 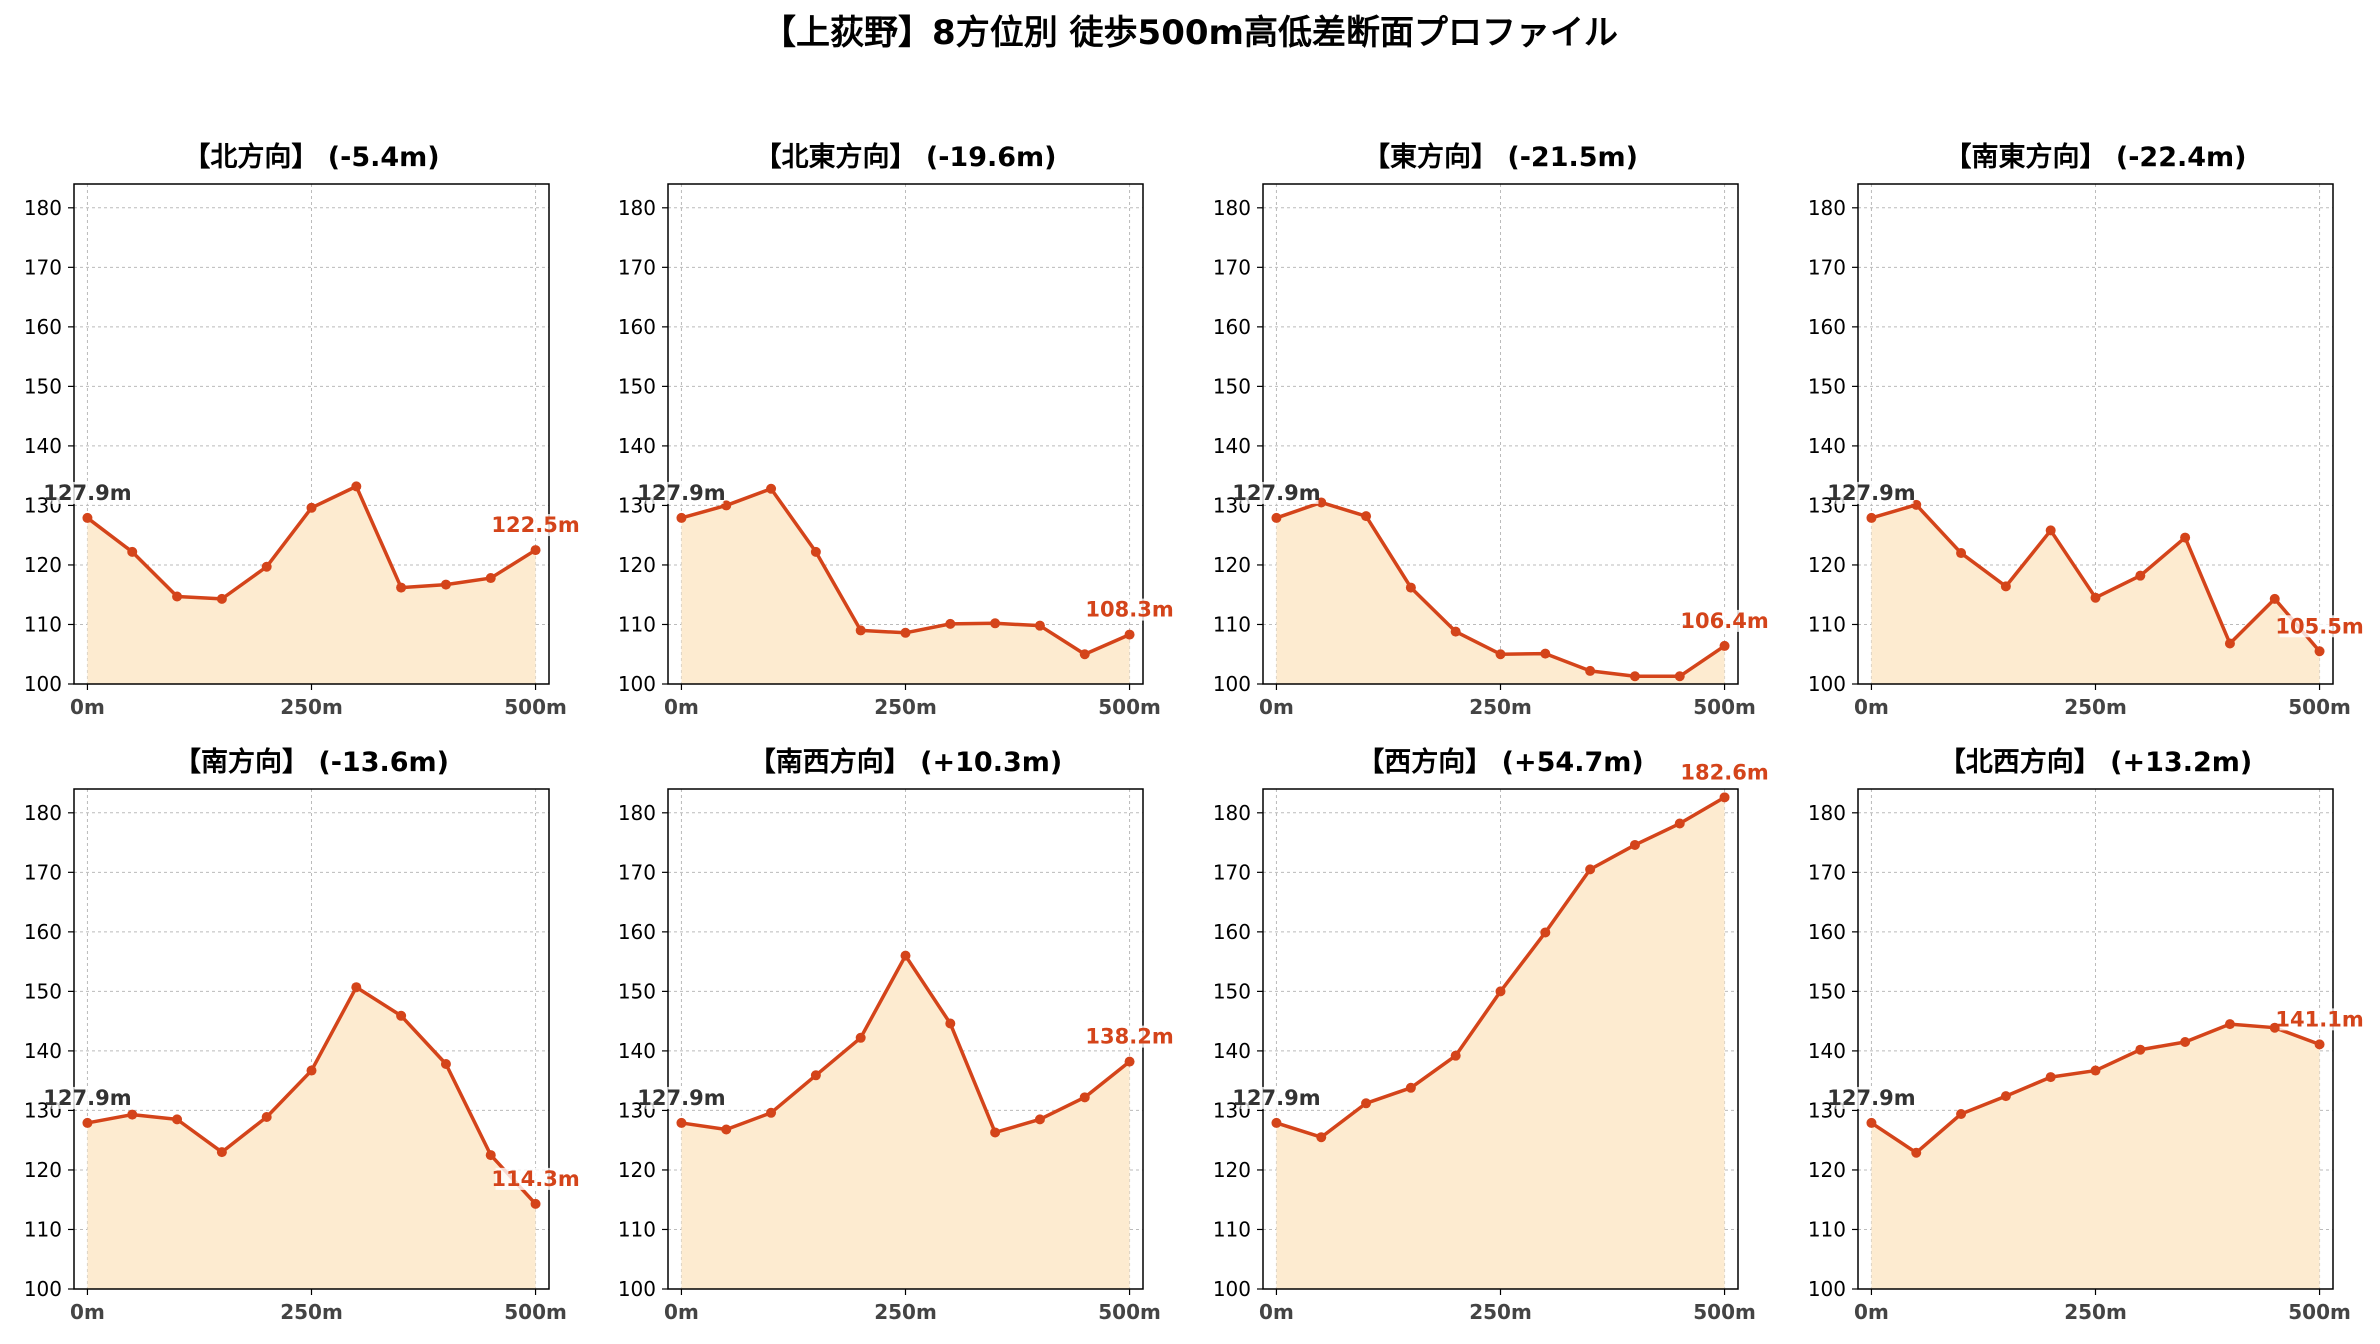 I want to click on figure-title: 【上荻野】8方位別 徒歩500m高低差断面プロファイル, so click(x=1190, y=33).